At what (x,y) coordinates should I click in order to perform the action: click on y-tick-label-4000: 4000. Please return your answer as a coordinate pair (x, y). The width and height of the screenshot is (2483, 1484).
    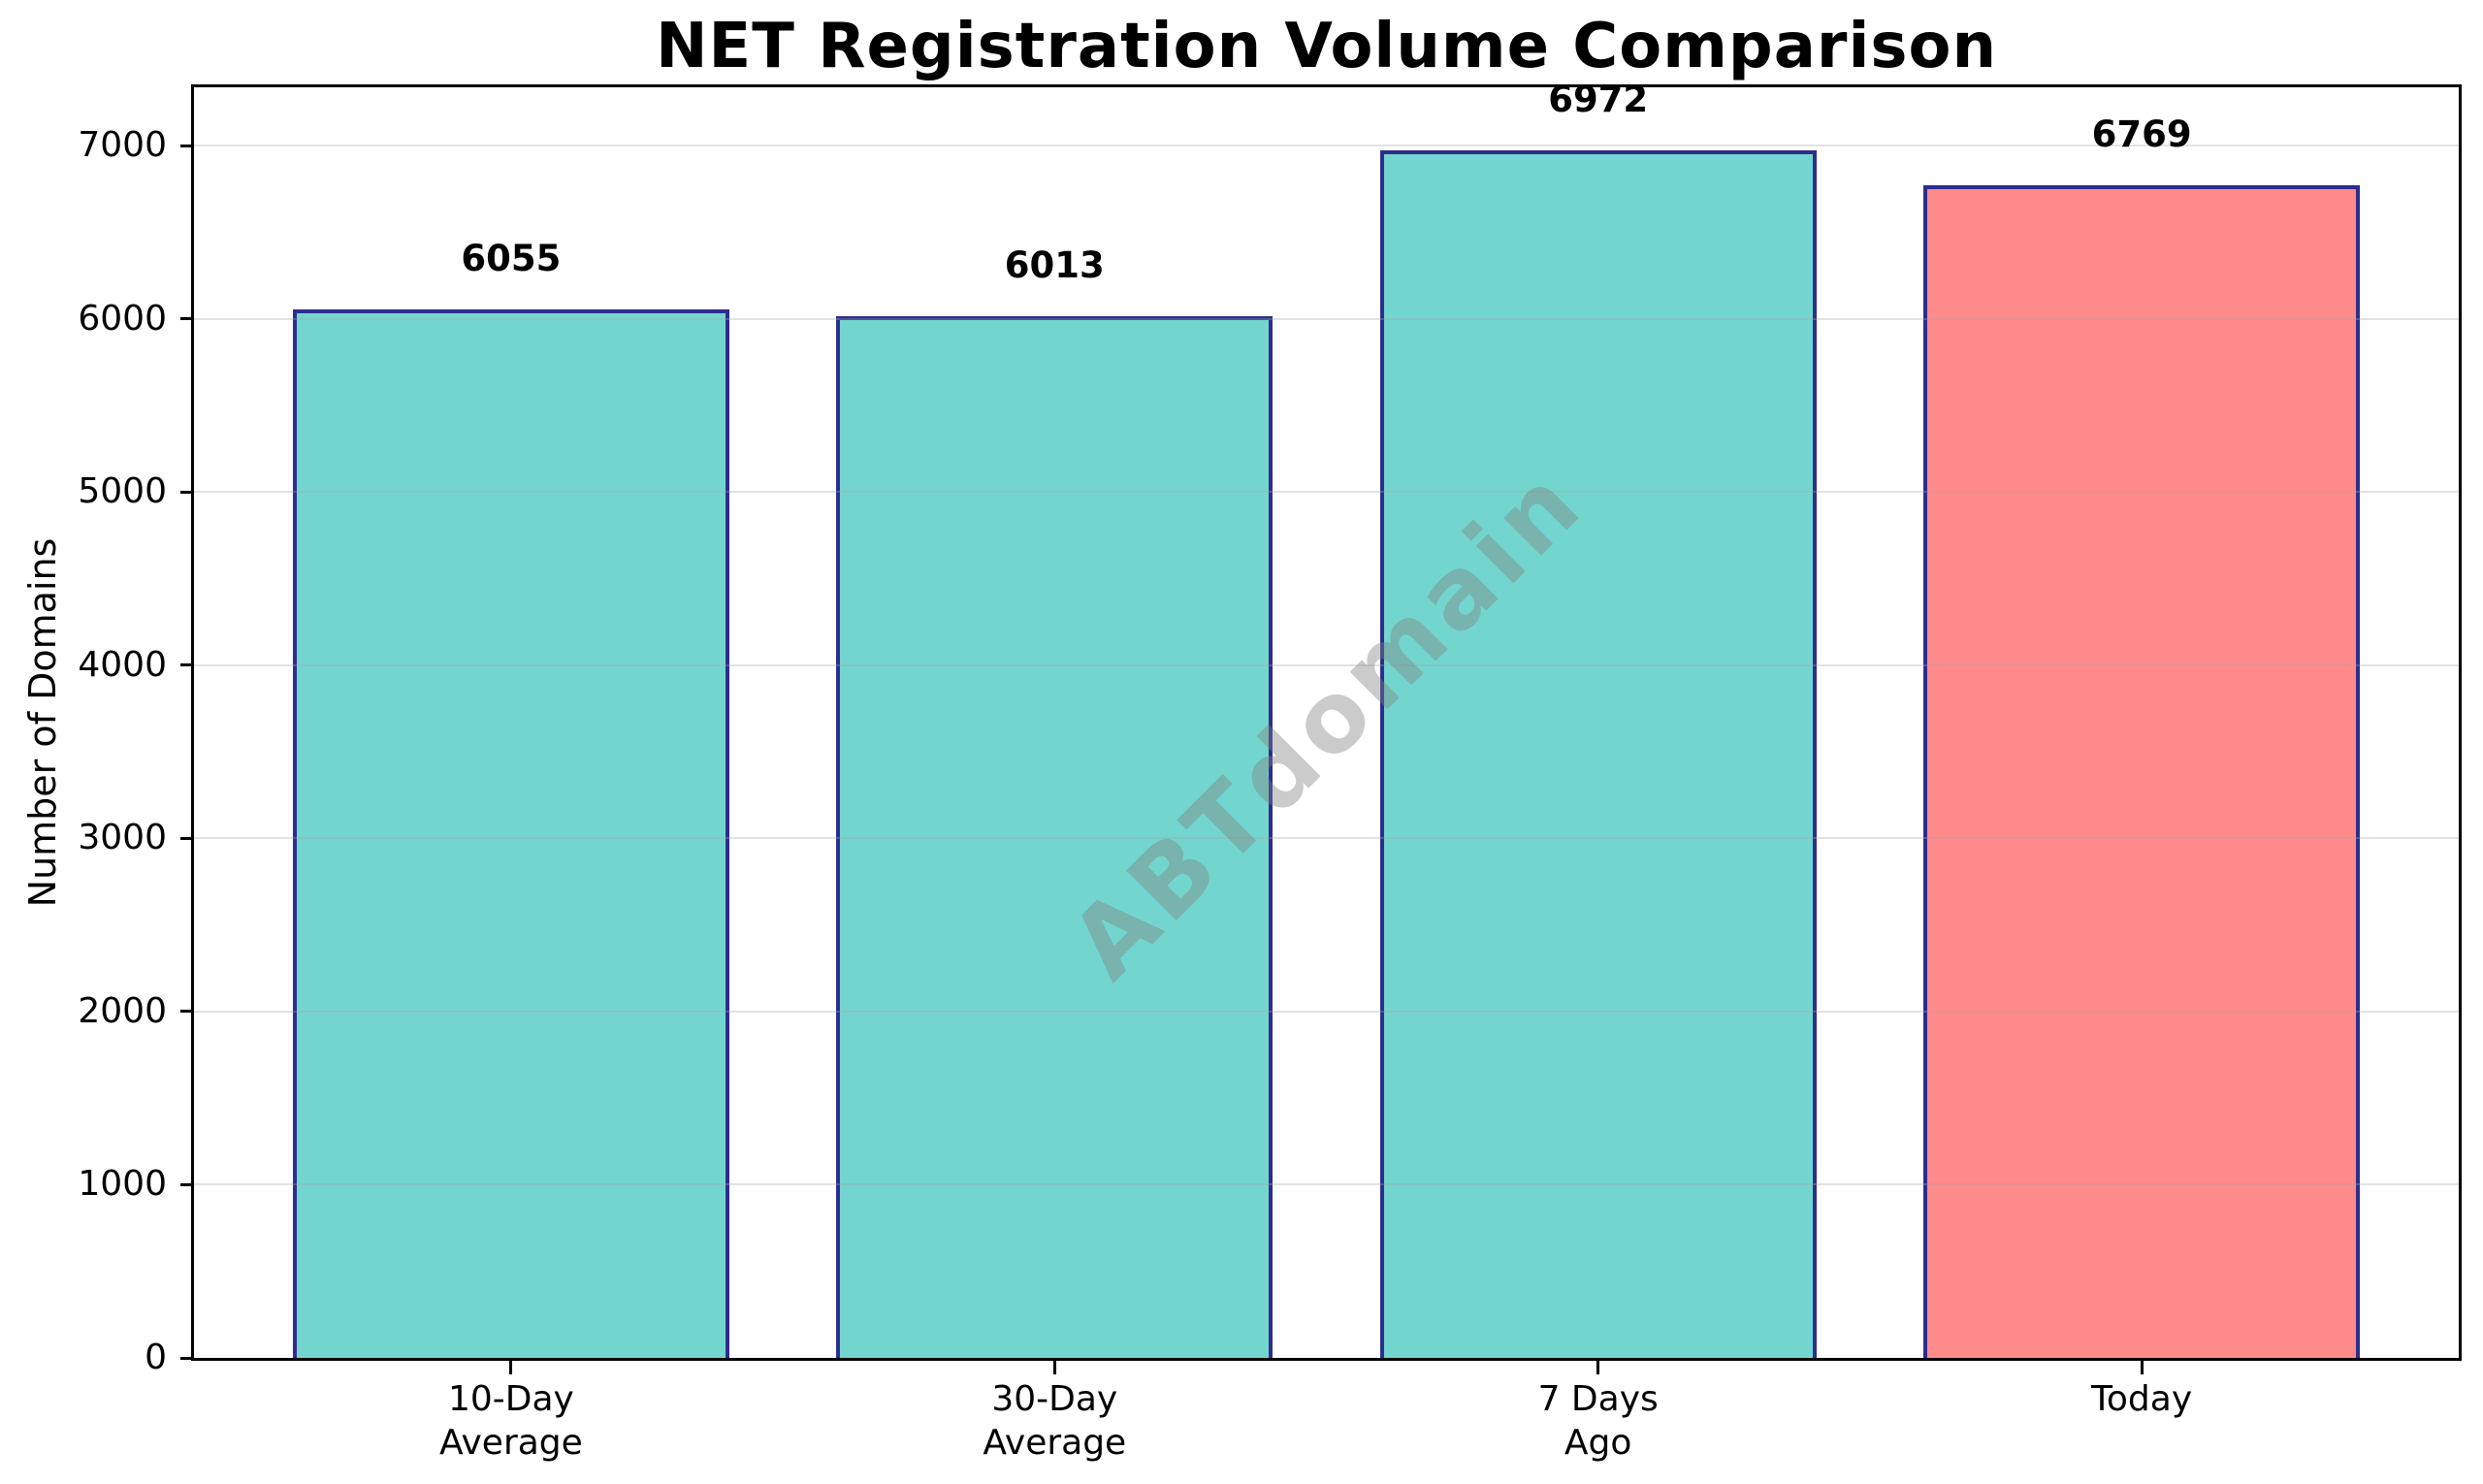
    Looking at the image, I should click on (123, 664).